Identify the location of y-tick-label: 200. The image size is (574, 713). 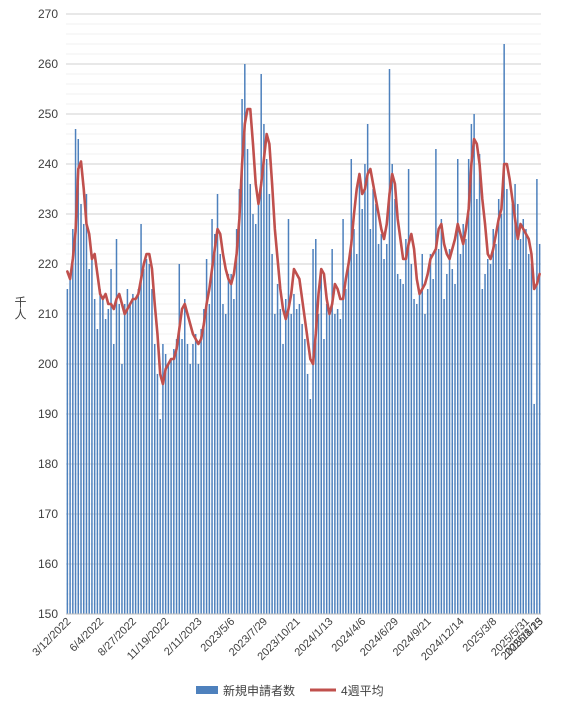
(48, 364).